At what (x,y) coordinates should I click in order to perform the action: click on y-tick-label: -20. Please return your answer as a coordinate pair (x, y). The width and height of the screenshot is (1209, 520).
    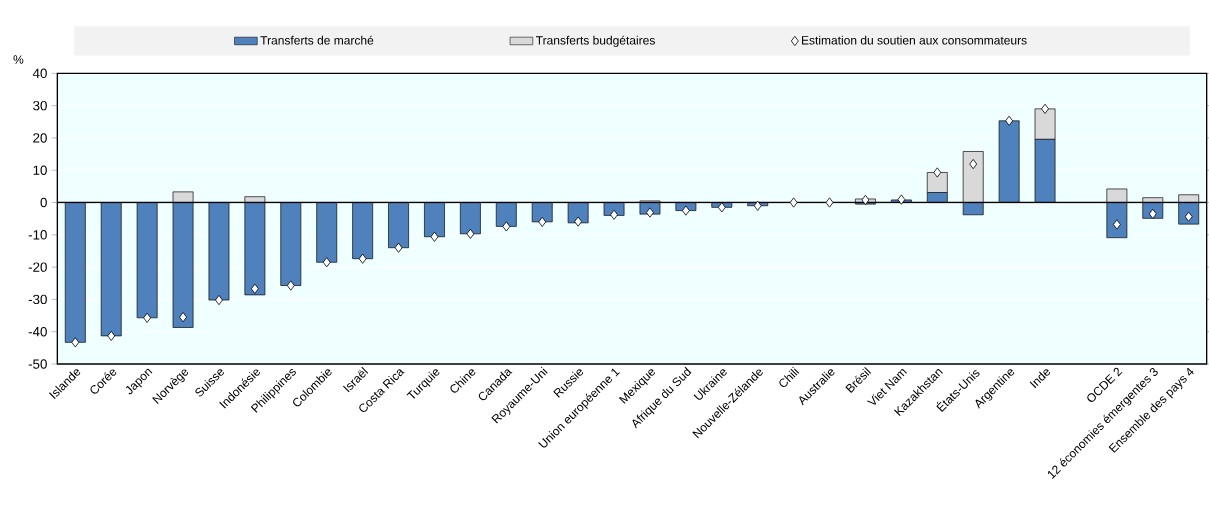
    Looking at the image, I should click on (37, 267).